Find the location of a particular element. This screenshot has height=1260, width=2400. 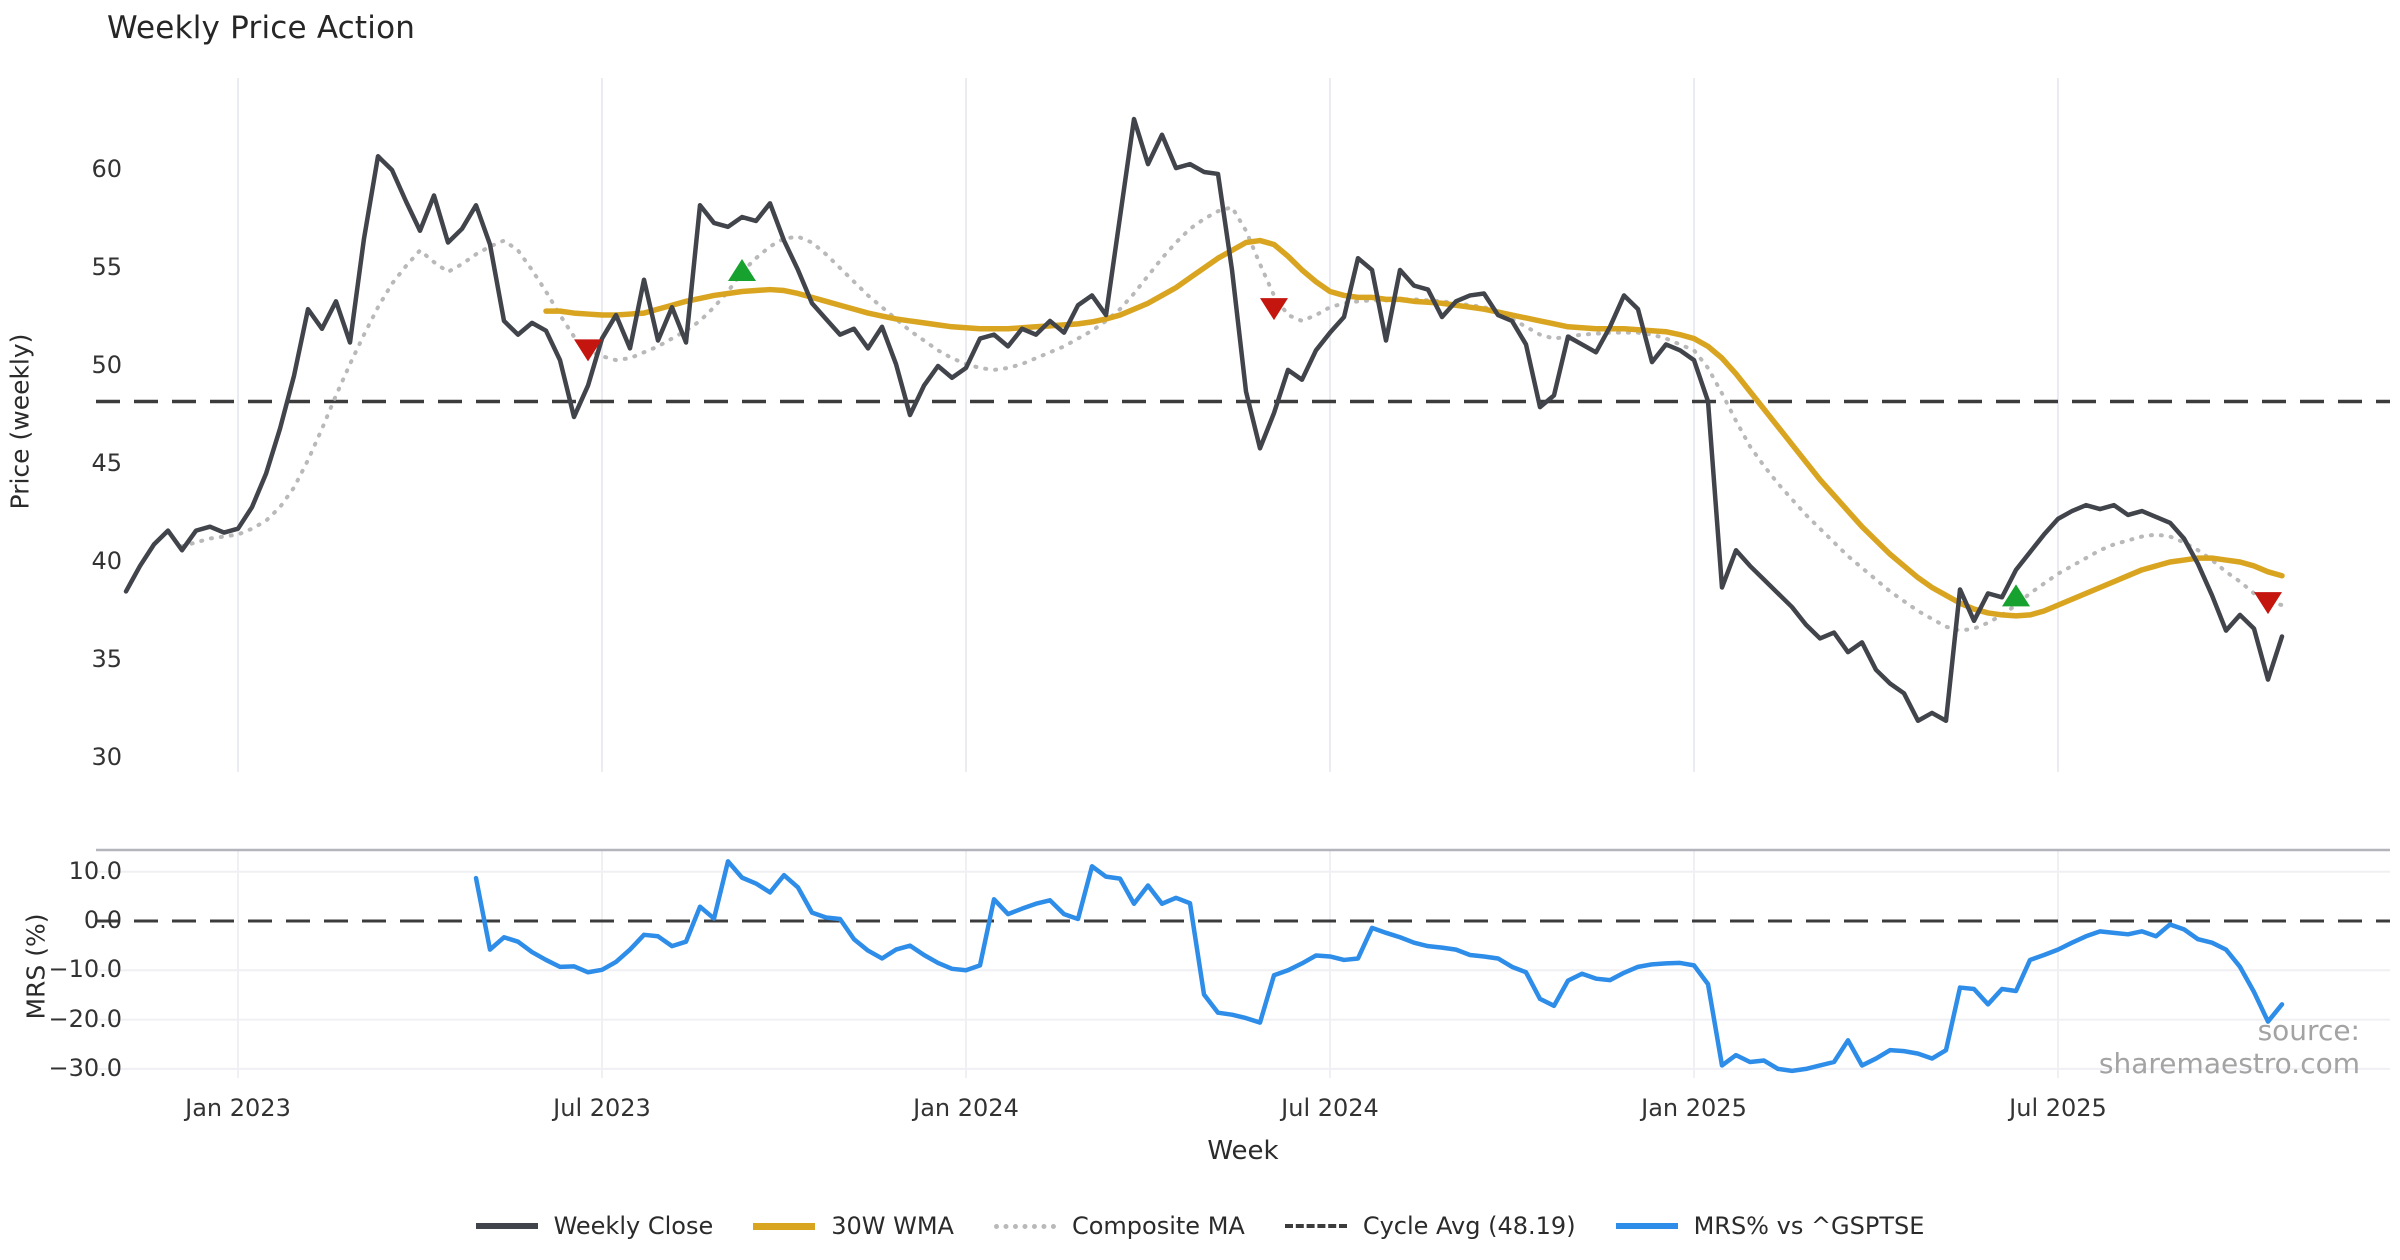

legend-label: 30W WMA is located at coordinates (892, 1226).